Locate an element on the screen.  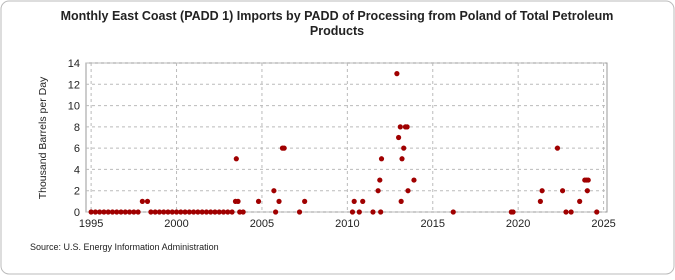
x-tick-label: 1995 is located at coordinates (91, 224).